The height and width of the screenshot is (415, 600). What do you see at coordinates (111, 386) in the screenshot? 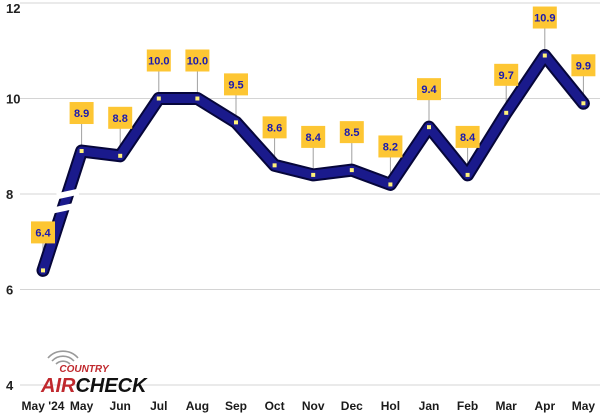
I see `logo-check-text: CHECK` at bounding box center [111, 386].